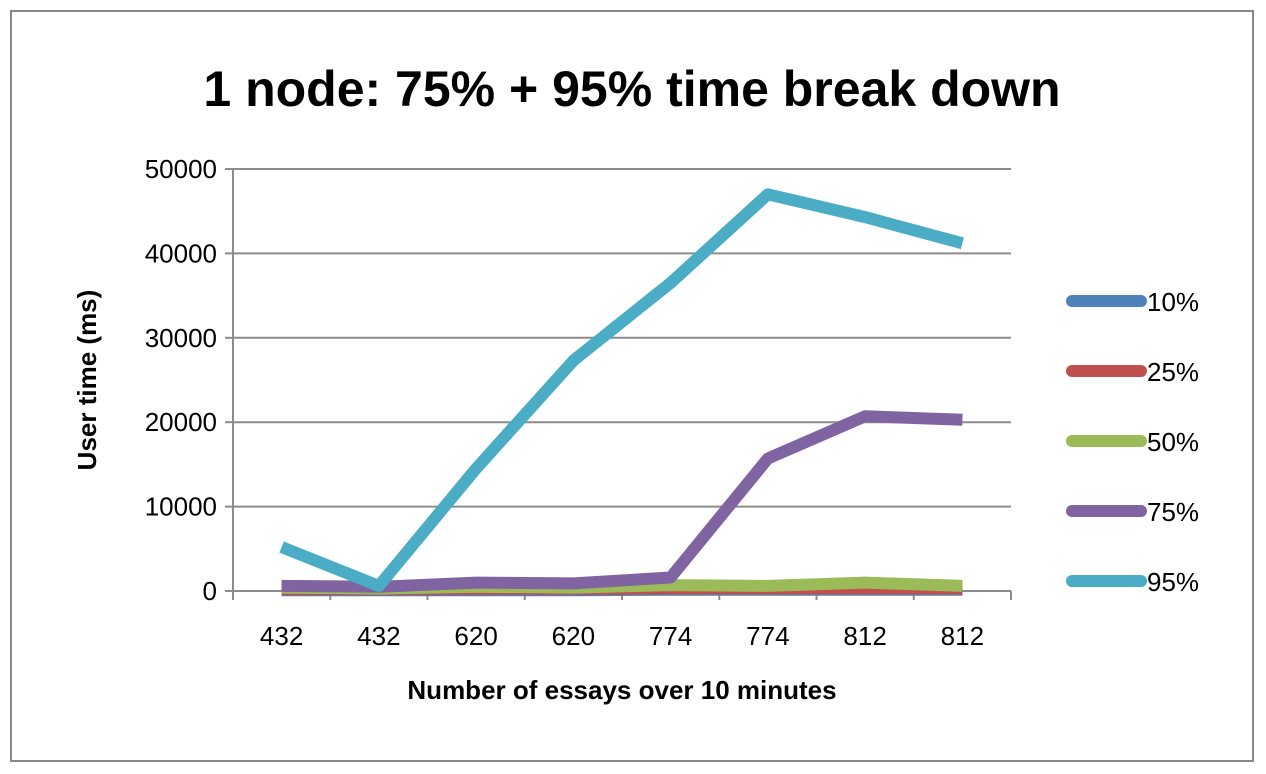  Describe the element at coordinates (181, 422) in the screenshot. I see `y-tick-label: 20000` at that location.